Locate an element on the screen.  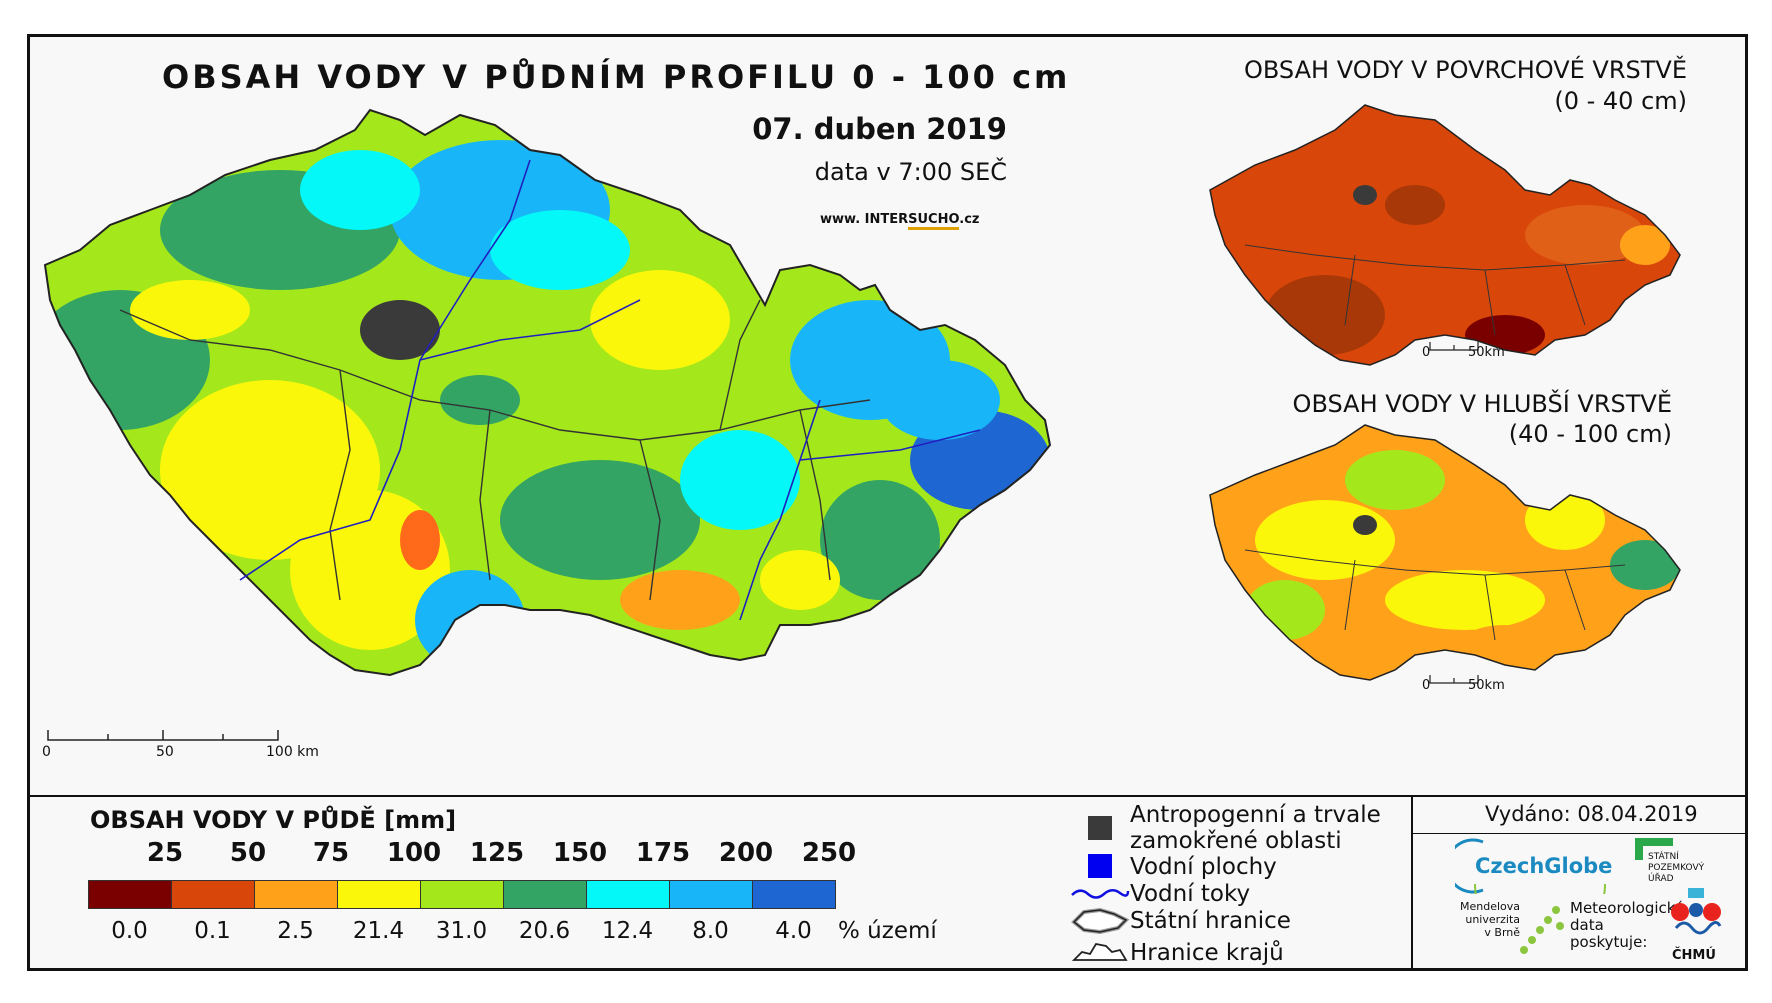
main-scale-50: 50 is located at coordinates (165, 752).